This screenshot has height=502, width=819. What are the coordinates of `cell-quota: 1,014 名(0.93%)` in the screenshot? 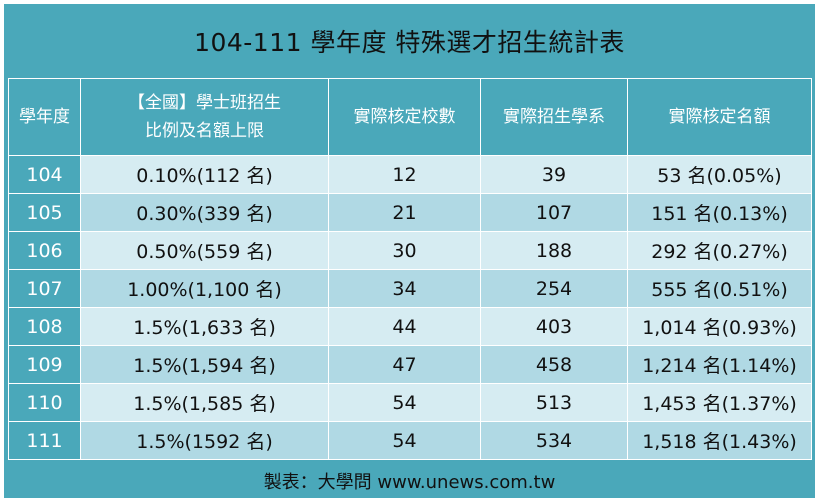 It's located at (719, 326).